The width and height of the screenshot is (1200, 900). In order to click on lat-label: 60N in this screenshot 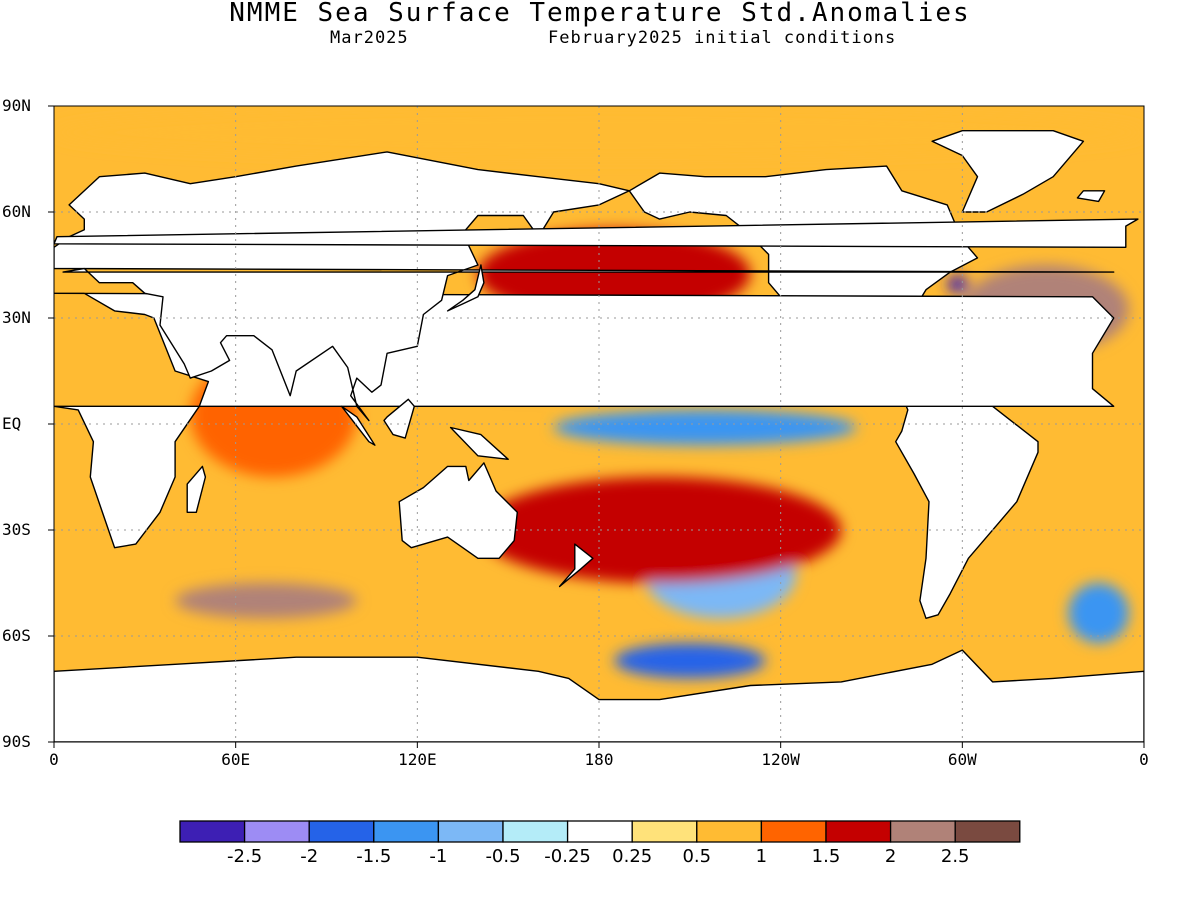, I will do `click(16, 211)`.